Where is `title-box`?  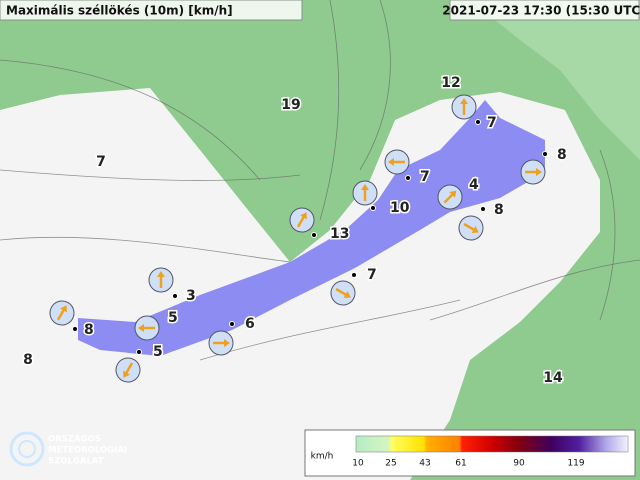 title-box is located at coordinates (151, 10).